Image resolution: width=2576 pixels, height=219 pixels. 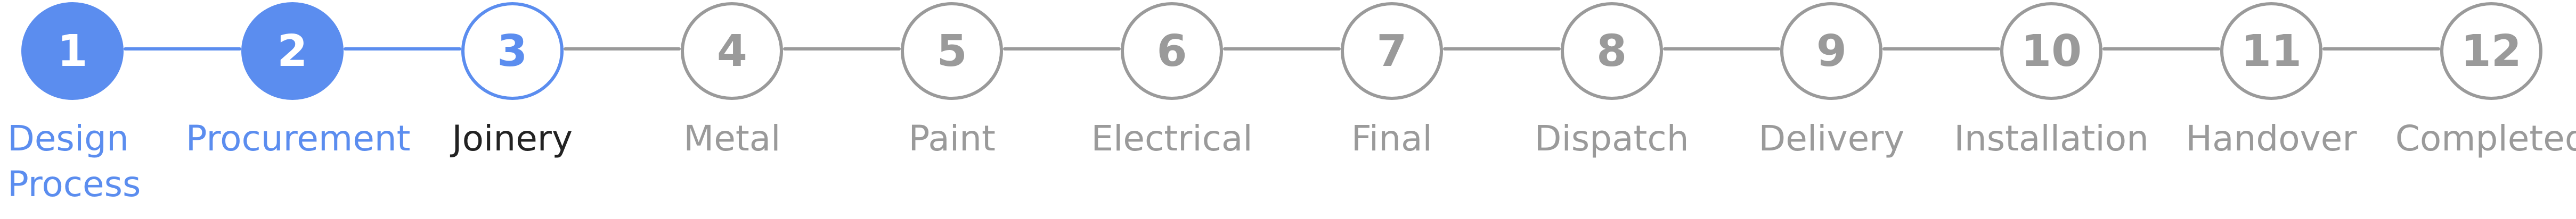 What do you see at coordinates (2491, 51) in the screenshot?
I see `step-number-circle: 12` at bounding box center [2491, 51].